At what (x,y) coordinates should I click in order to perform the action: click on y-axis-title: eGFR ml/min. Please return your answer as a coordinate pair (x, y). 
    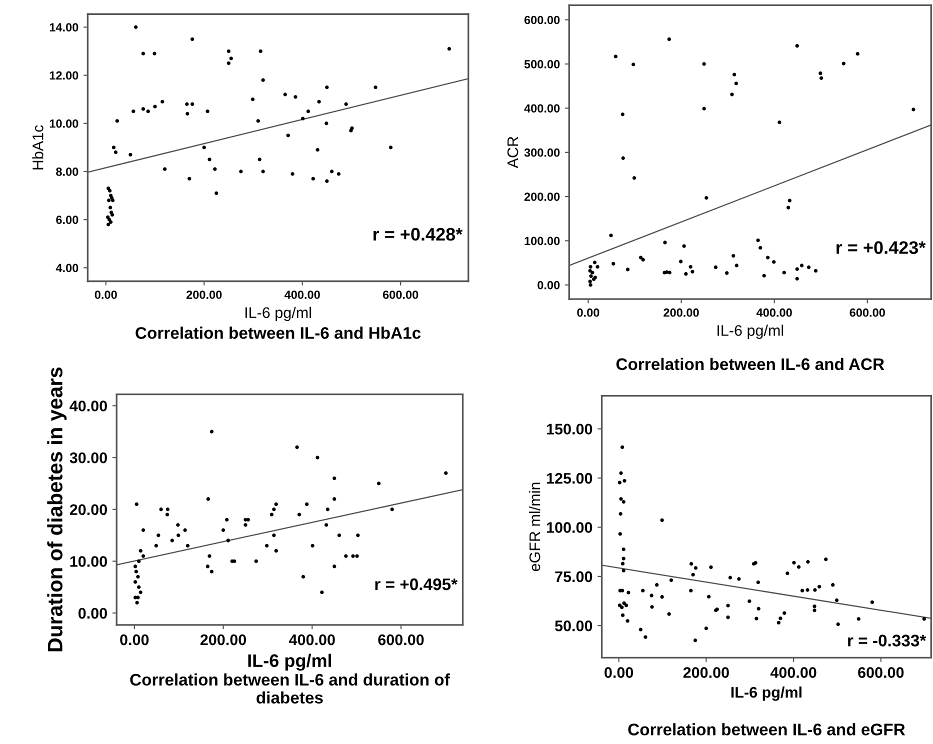
    Looking at the image, I should click on (534, 527).